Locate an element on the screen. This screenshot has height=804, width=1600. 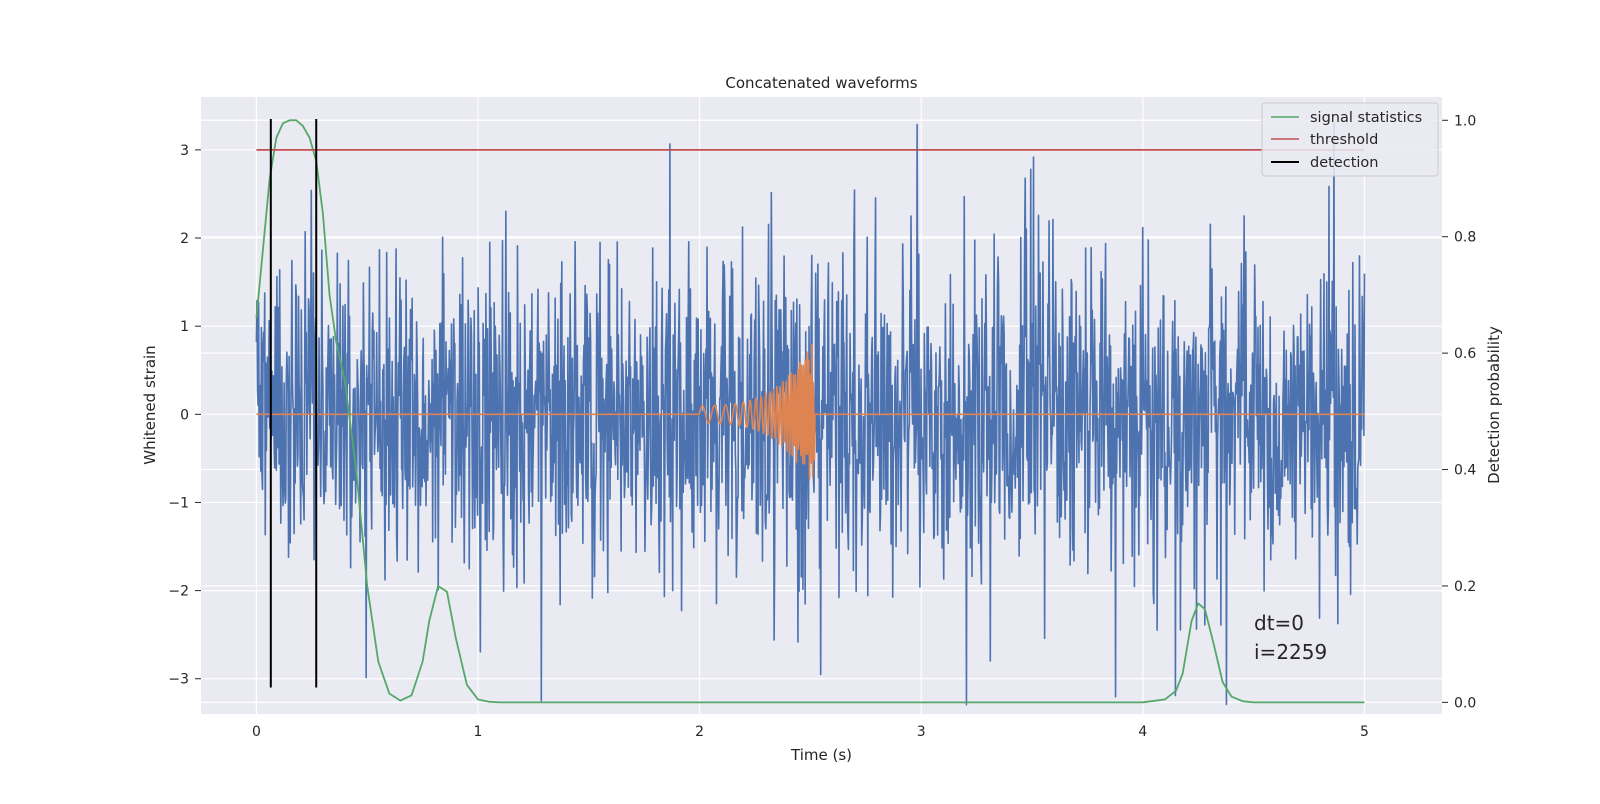
x-tick-label: 5 is located at coordinates (1364, 732).